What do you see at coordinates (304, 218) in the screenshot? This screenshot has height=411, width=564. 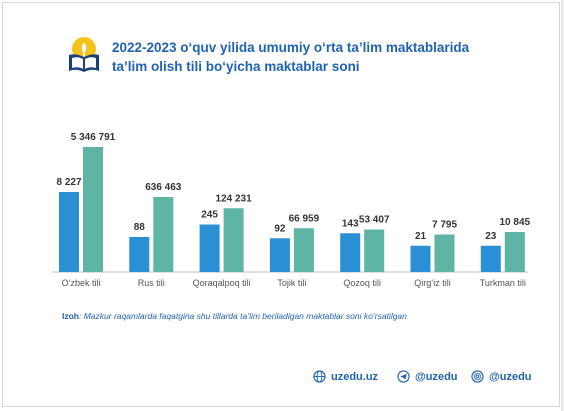 I see `data-label-students-3: 66 959` at bounding box center [304, 218].